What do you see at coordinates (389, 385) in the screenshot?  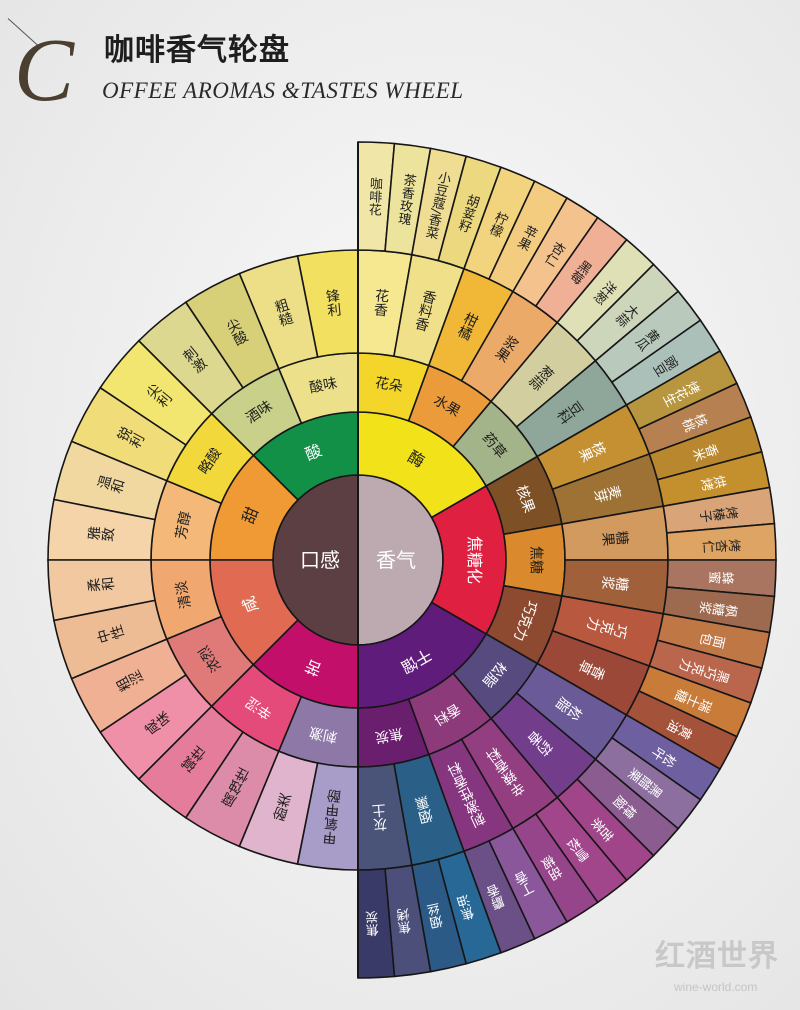 I see `segment-label: 花朵` at bounding box center [389, 385].